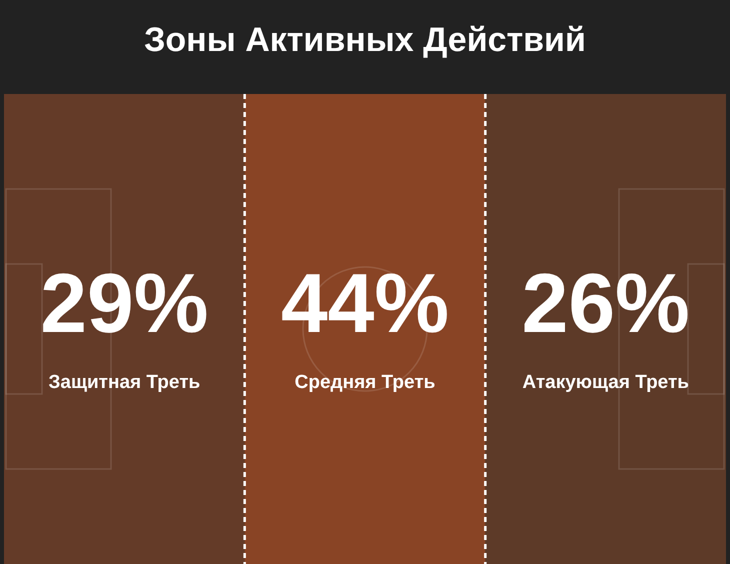 The height and width of the screenshot is (564, 730). I want to click on text: Зоны Активных Действий, so click(365, 40).